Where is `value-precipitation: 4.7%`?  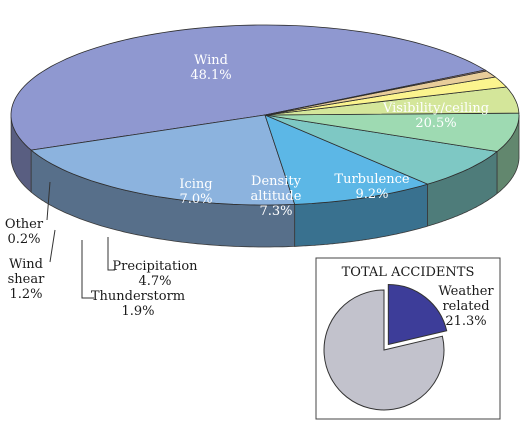 value-precipitation: 4.7% is located at coordinates (154, 281).